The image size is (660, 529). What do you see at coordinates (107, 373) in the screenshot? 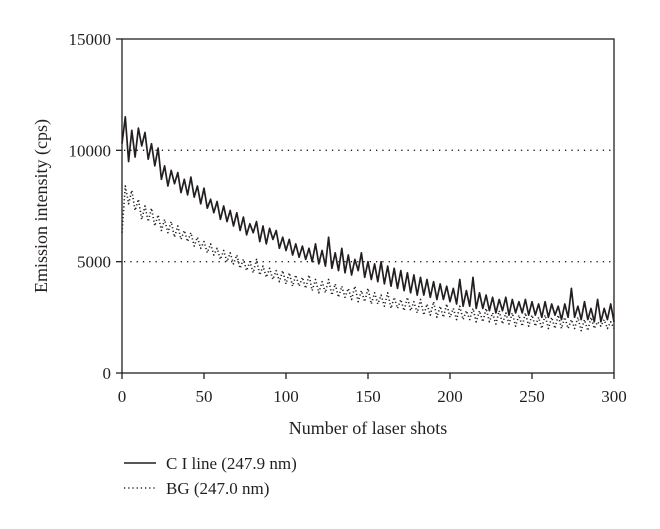
I see `y-tick-label-0: 0` at bounding box center [107, 373].